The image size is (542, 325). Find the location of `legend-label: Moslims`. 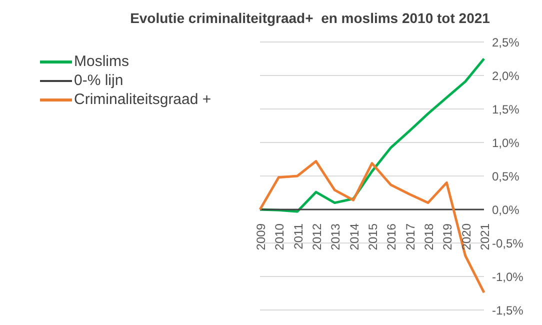

legend-label: Moslims is located at coordinates (101, 61).